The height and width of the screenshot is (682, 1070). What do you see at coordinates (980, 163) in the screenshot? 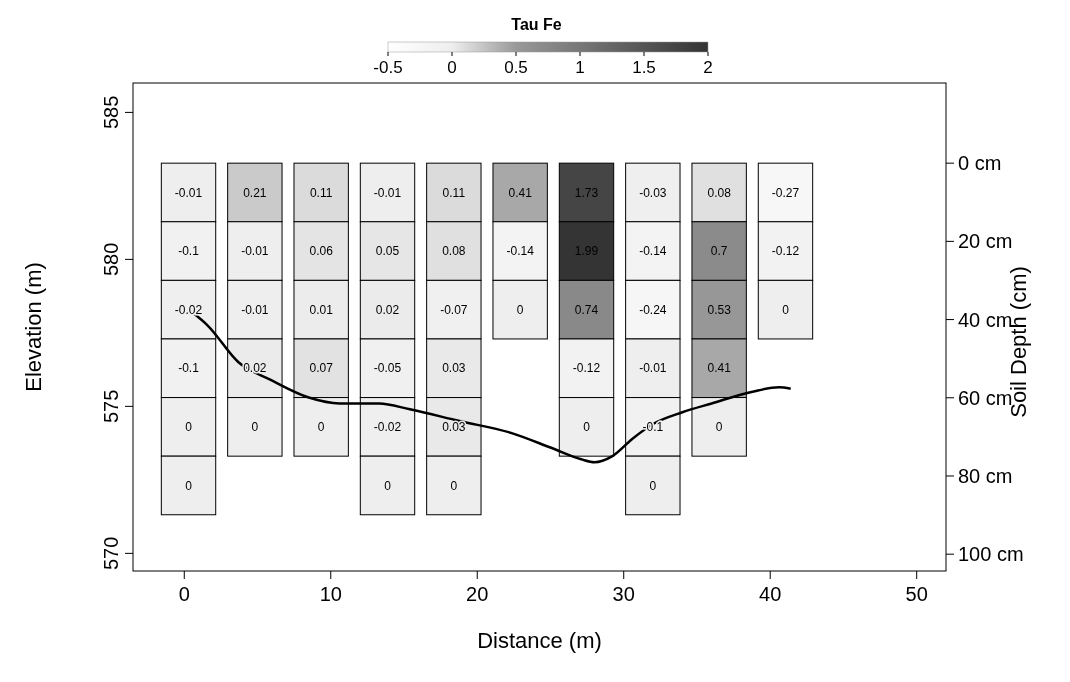
I see `y2-tick-label: 0 cm` at bounding box center [980, 163].